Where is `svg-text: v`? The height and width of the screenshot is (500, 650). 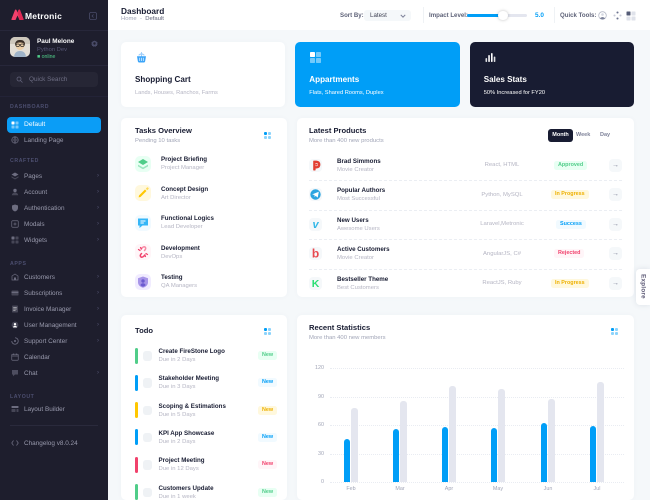
svg-text: v is located at coordinates (315, 225).